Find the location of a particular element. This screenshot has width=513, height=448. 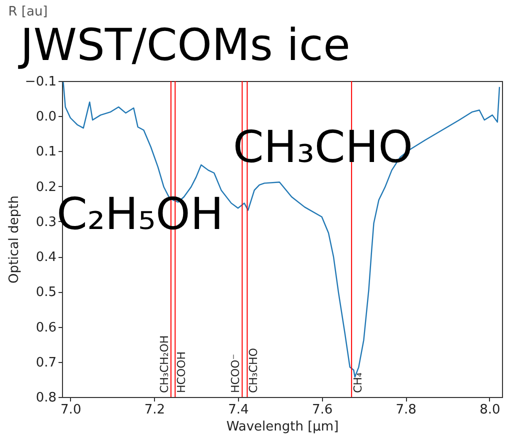

ref-line-label: CH₃CH₂OH is located at coordinates (164, 364).